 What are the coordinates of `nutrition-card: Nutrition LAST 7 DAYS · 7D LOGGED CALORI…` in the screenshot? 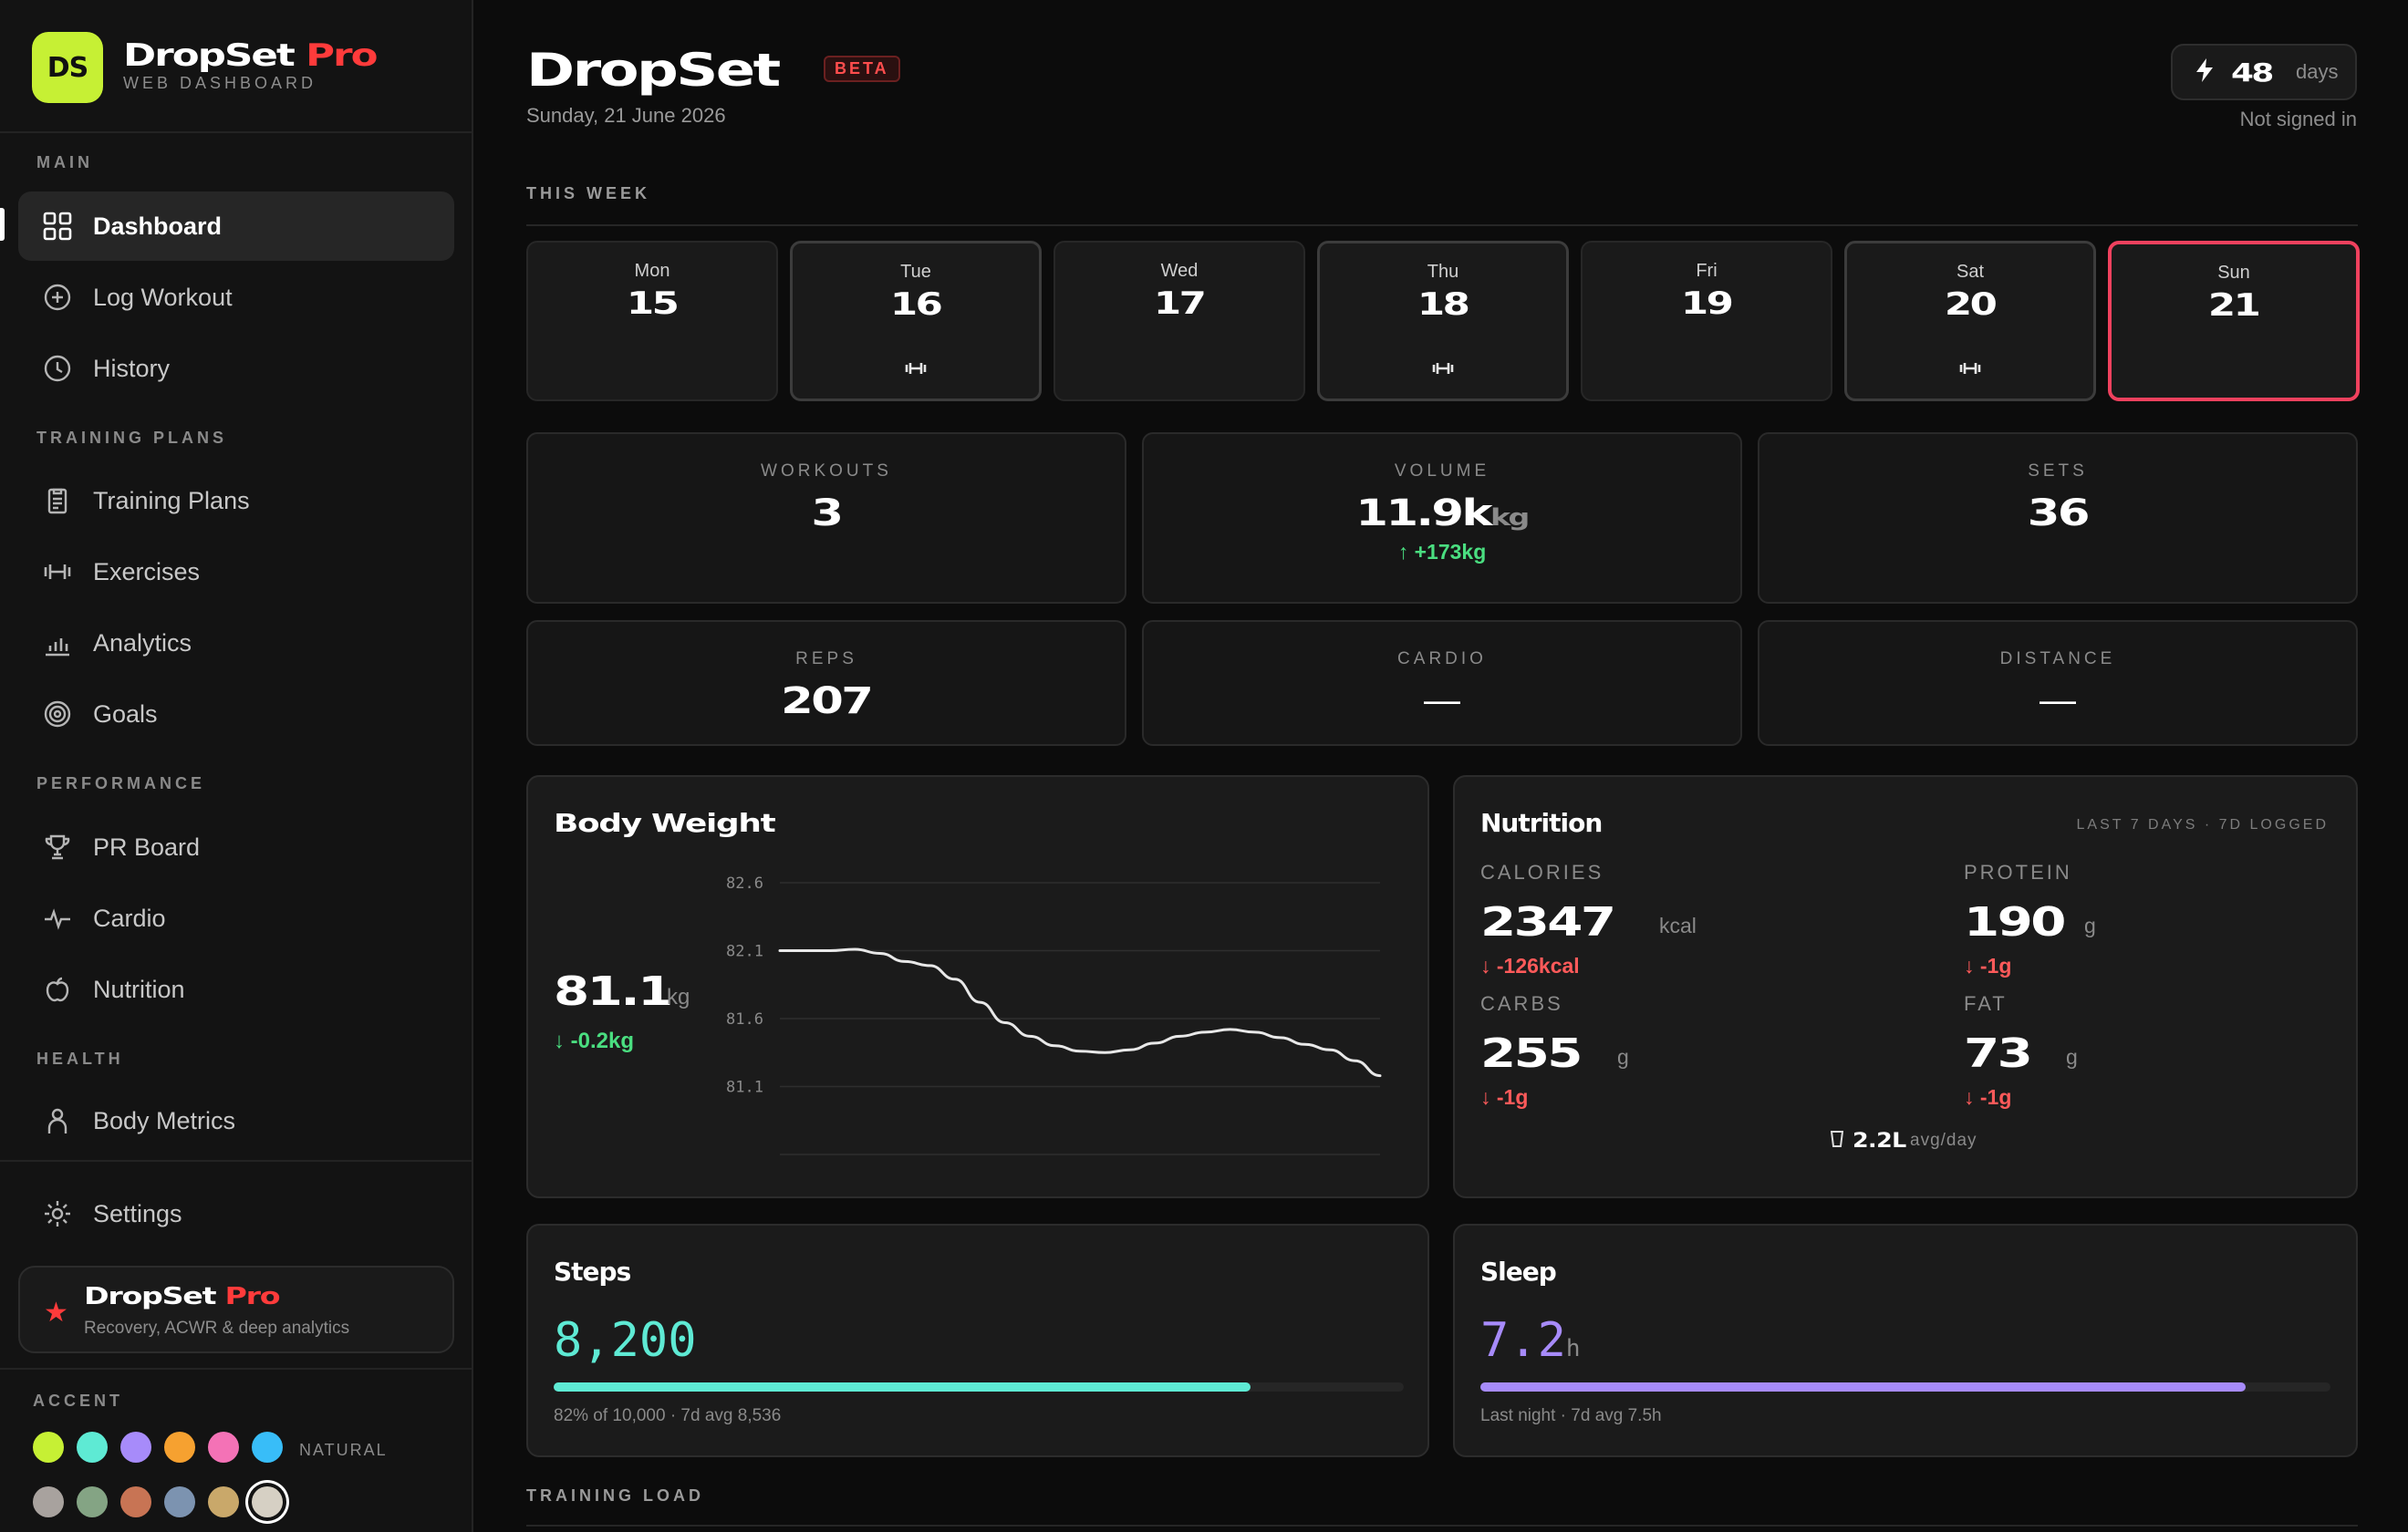 It's located at (1905, 986).